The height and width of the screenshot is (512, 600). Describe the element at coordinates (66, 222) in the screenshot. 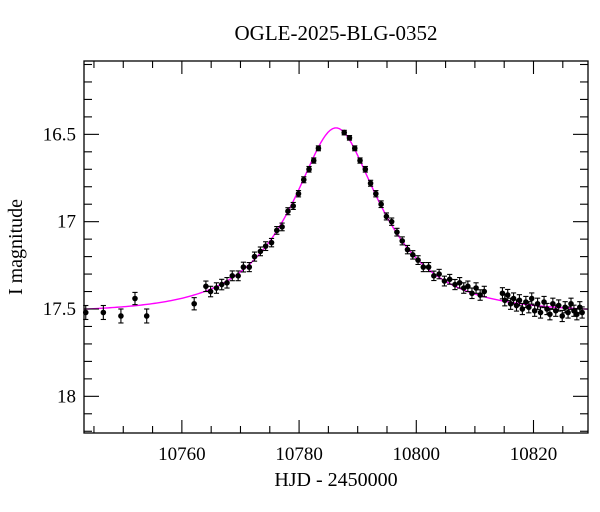

I see `y-tick-label: 17` at that location.